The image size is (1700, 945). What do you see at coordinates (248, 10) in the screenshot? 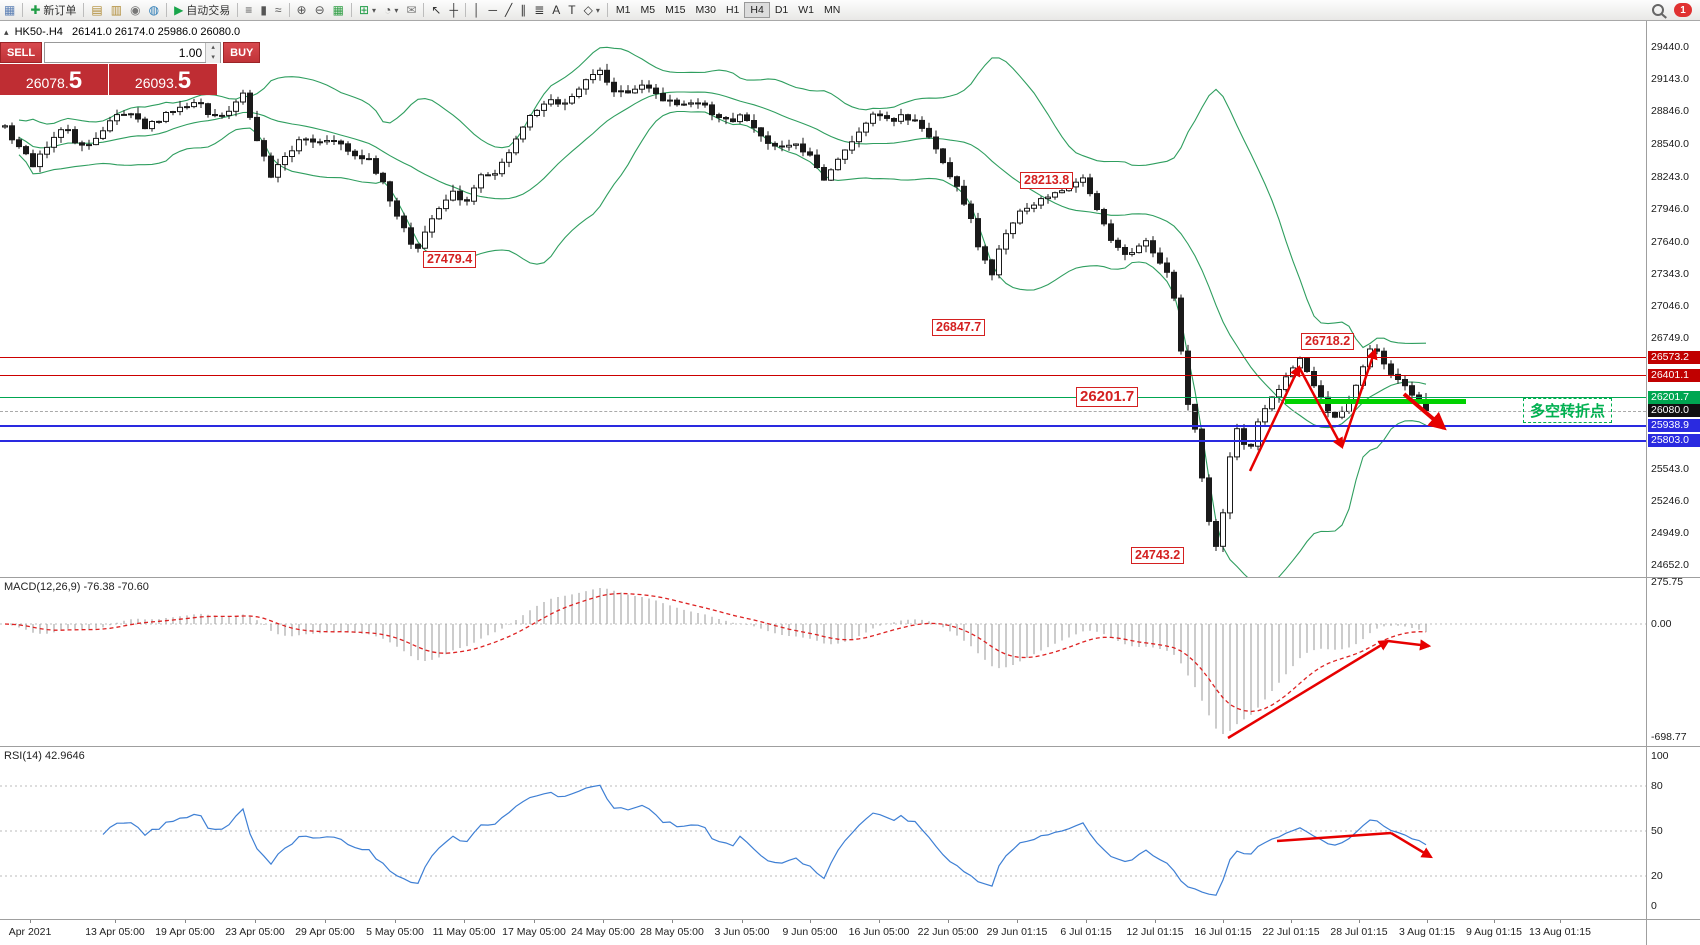
I see `bar-chart-type-icon: ≡` at bounding box center [248, 10].